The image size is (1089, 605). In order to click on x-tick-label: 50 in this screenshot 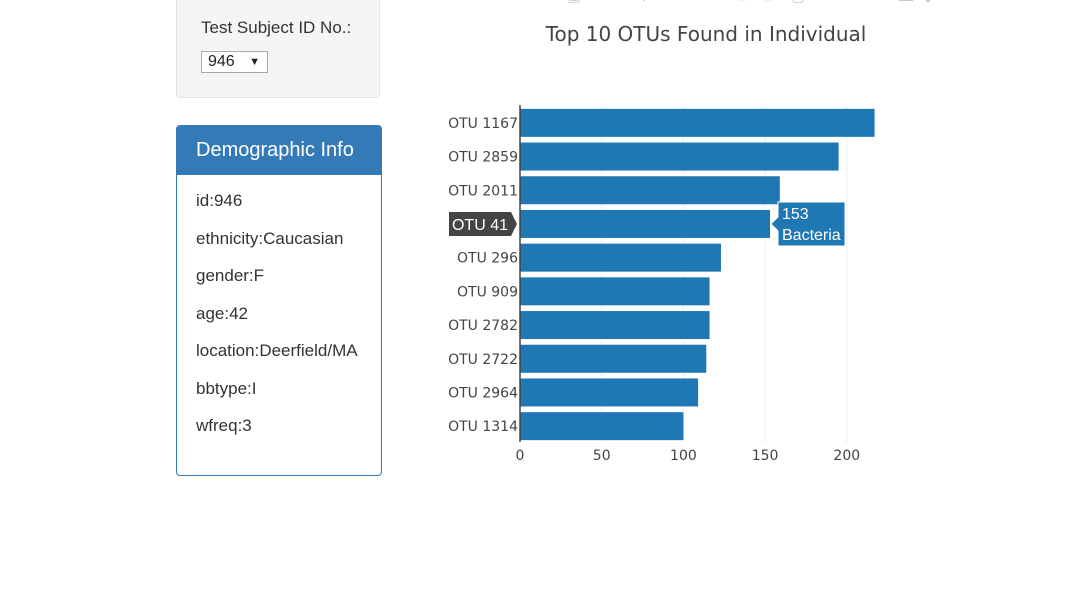, I will do `click(602, 456)`.